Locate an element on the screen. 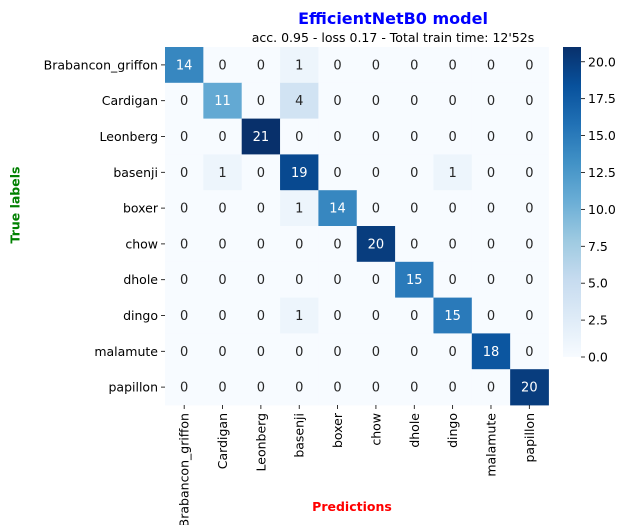 Image resolution: width=628 pixels, height=525 pixels. cell-boxer-boxer is located at coordinates (338, 208).